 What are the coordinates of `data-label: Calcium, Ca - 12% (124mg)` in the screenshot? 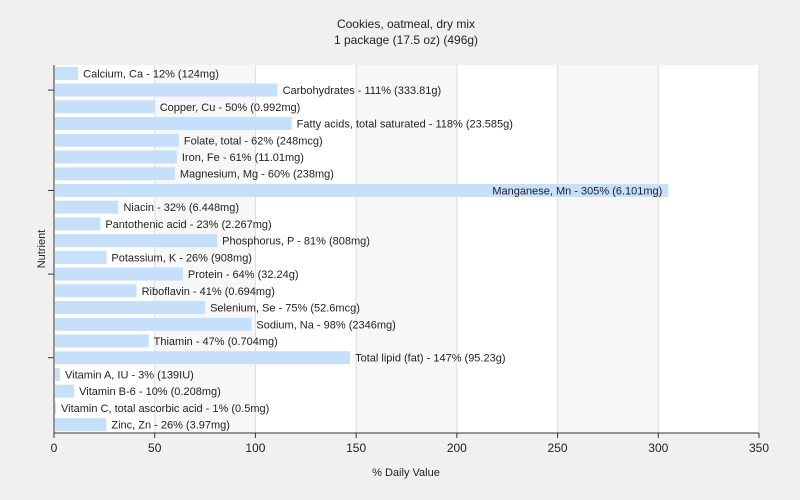 It's located at (151, 74).